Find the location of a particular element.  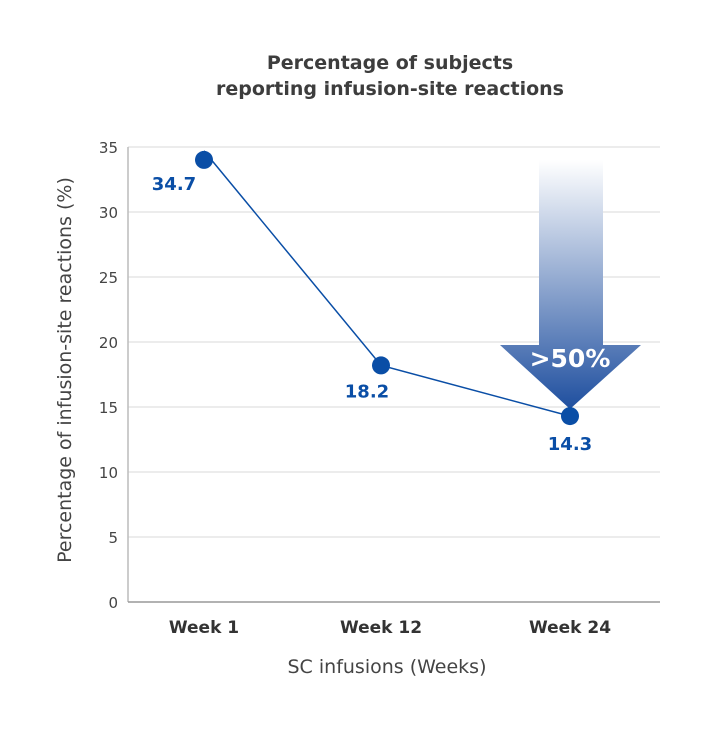

y-tick-label: 15 is located at coordinates (108, 408).